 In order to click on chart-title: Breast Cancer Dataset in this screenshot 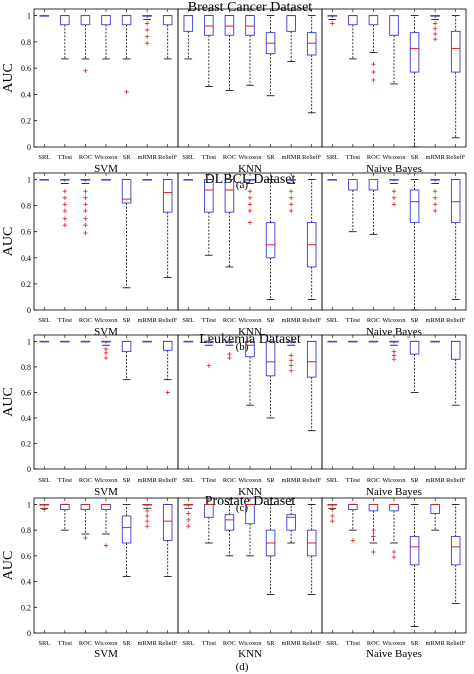, I will do `click(250, 7)`.